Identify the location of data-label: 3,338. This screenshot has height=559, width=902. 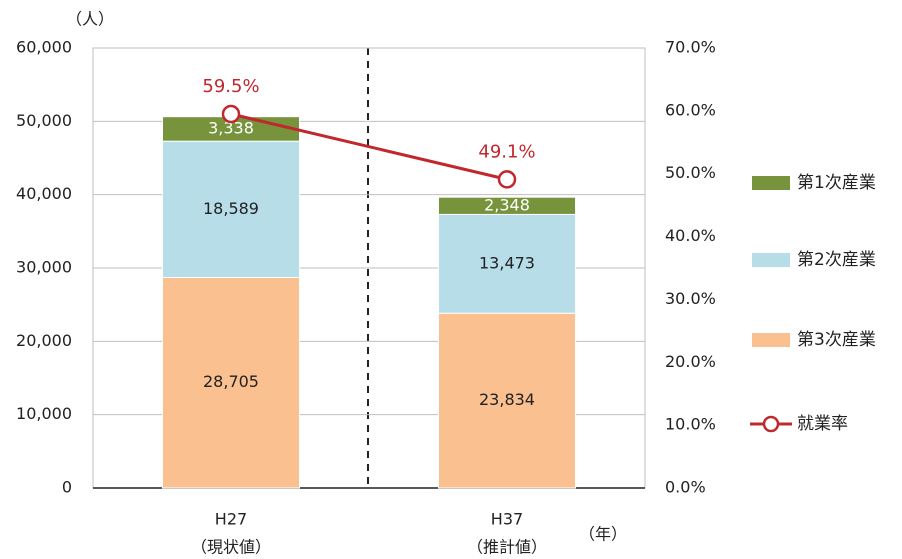
(231, 127).